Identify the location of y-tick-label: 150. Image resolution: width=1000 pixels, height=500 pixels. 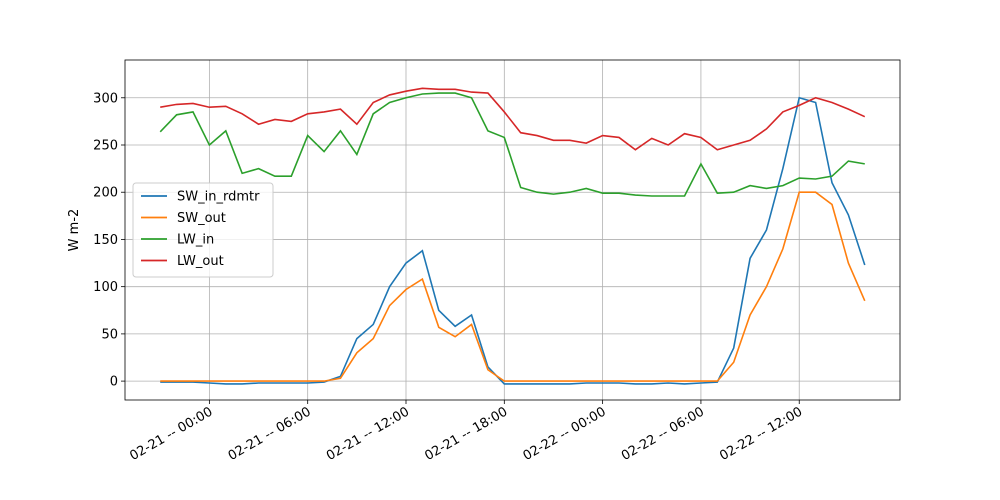
(105, 240).